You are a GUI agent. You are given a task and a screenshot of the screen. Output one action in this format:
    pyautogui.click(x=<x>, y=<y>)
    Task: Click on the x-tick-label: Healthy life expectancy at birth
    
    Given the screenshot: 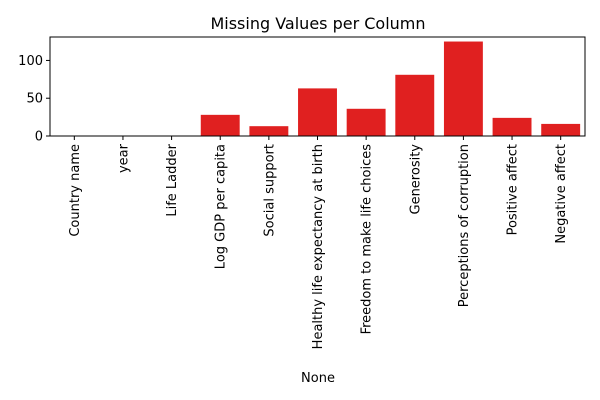 What is the action you would take?
    pyautogui.click(x=318, y=246)
    